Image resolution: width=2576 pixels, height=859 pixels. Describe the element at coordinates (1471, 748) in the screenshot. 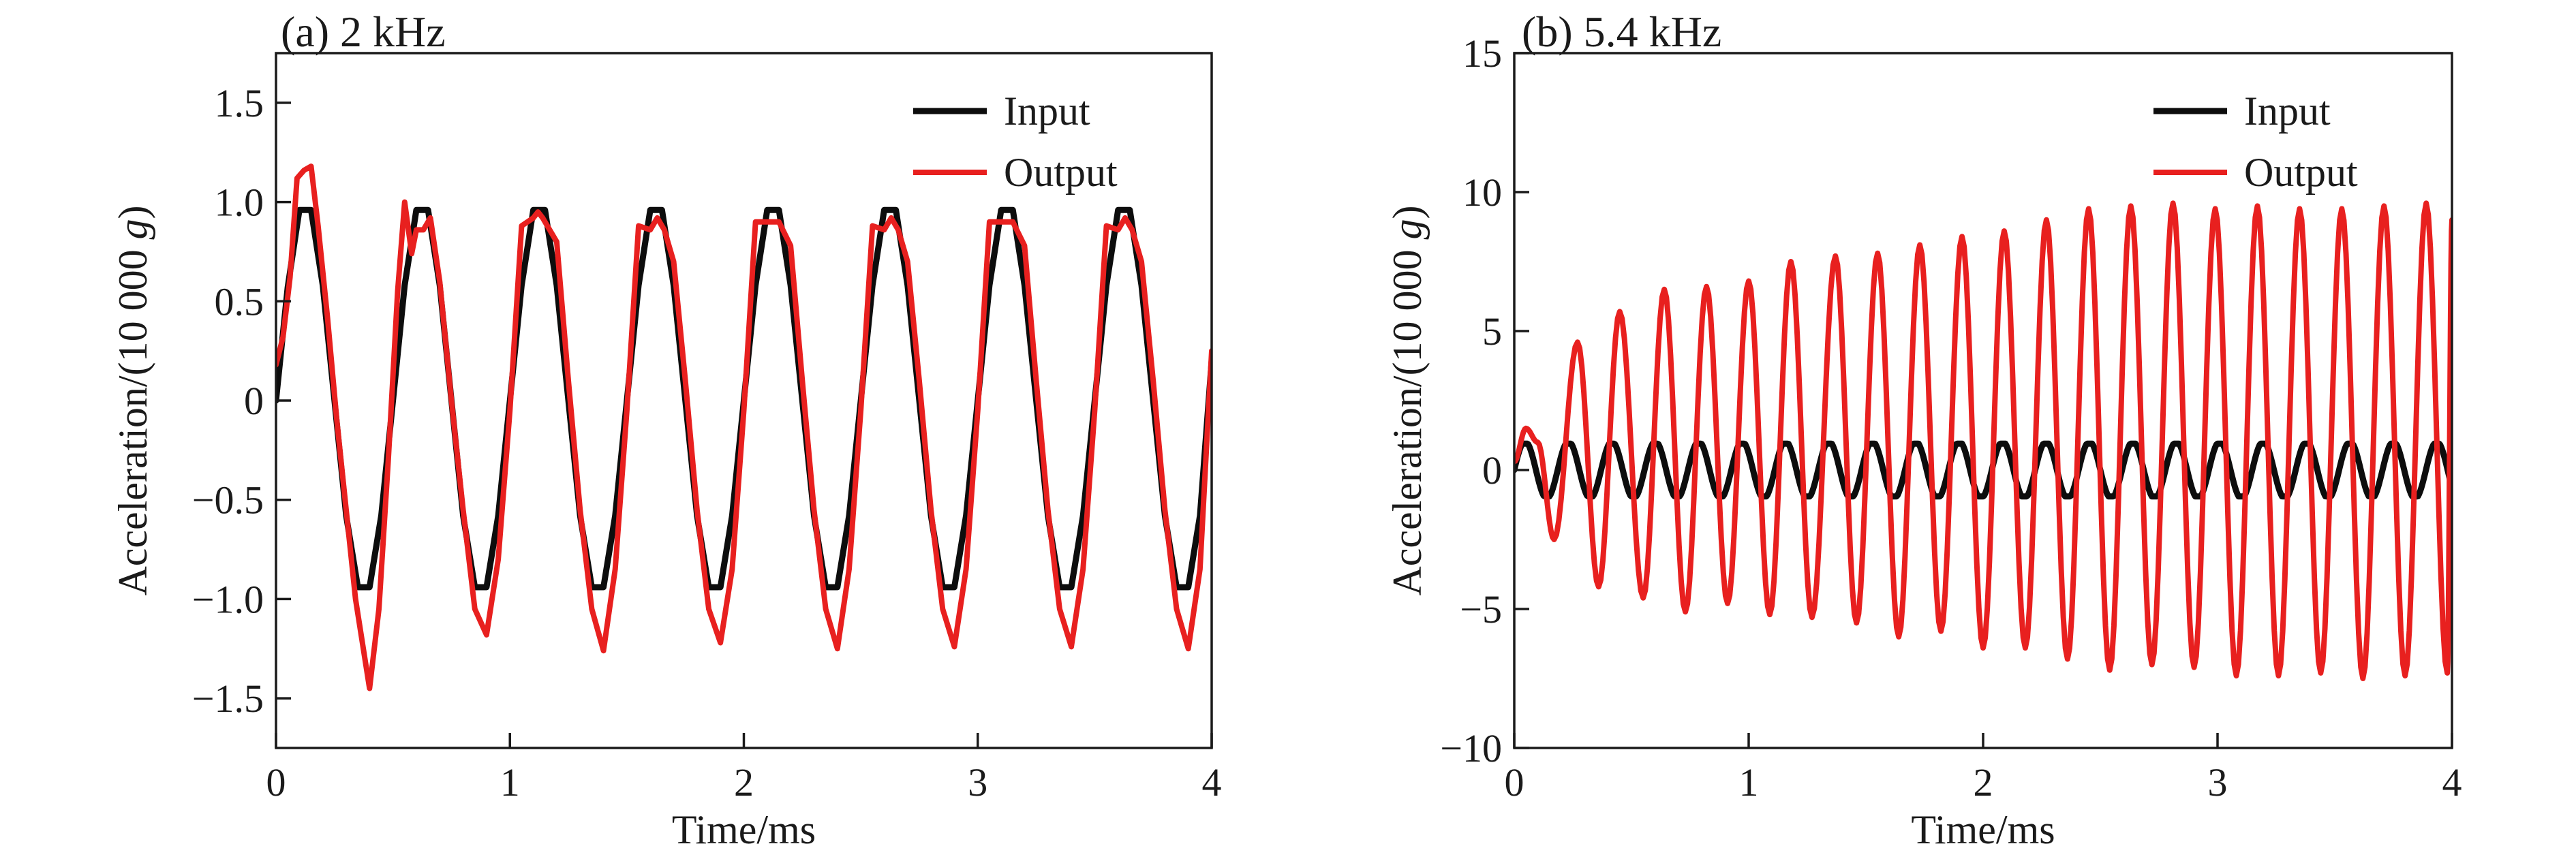

I see `y-tick-label: −10` at that location.